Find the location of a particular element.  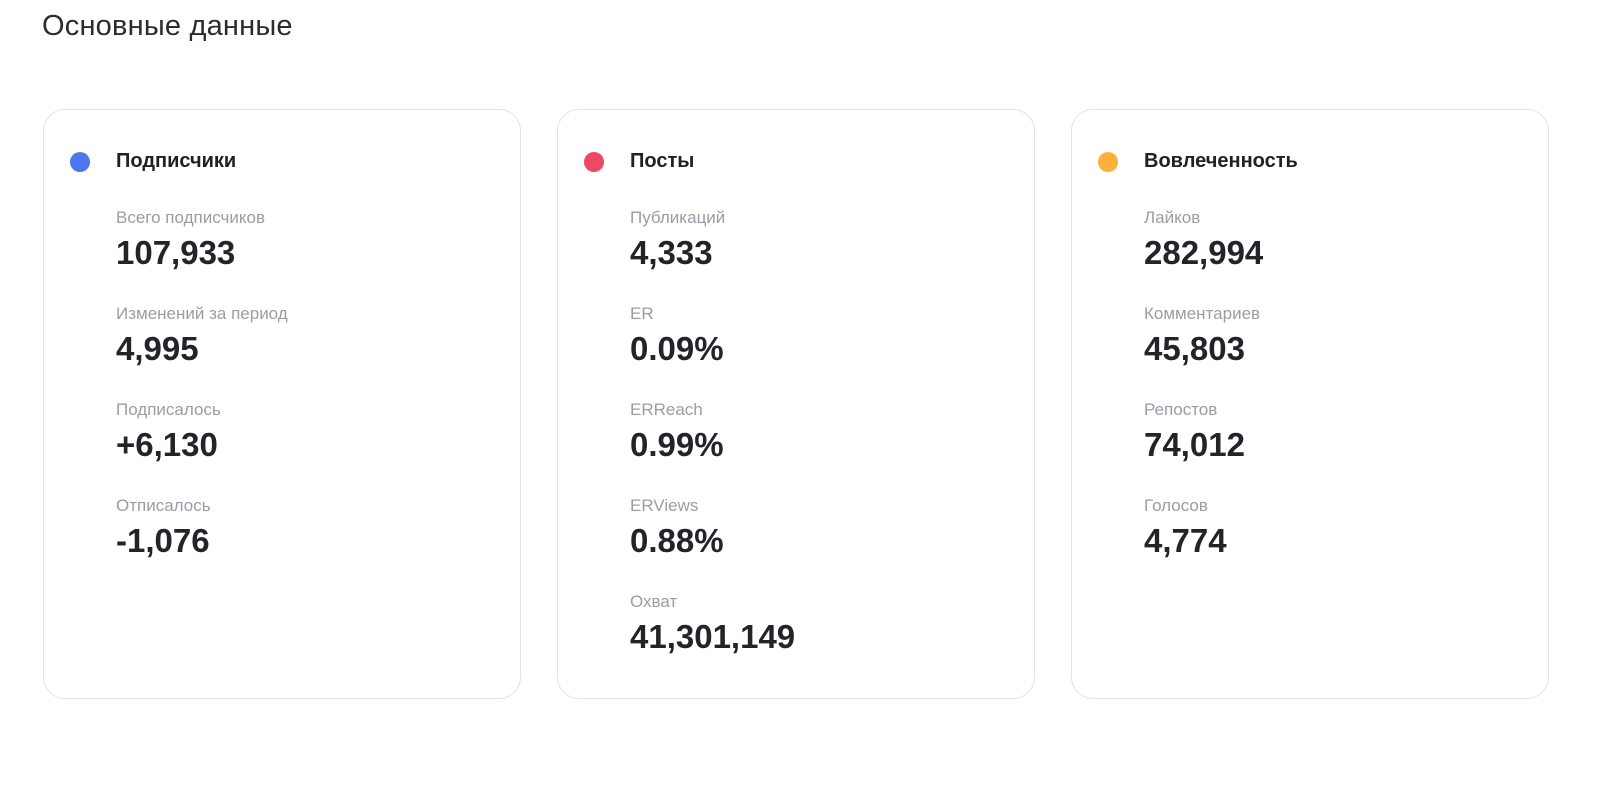

metric-label: Изменений за период is located at coordinates (202, 313).